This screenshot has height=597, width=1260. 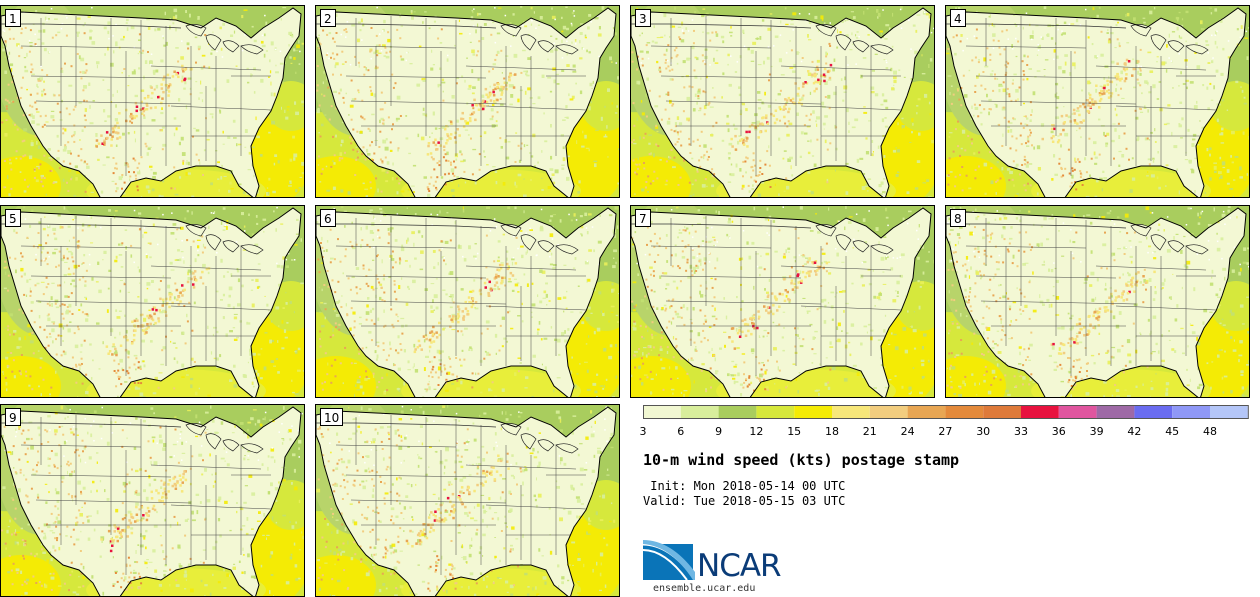 I want to click on colorbar-tick-label: 33, so click(x=1021, y=431).